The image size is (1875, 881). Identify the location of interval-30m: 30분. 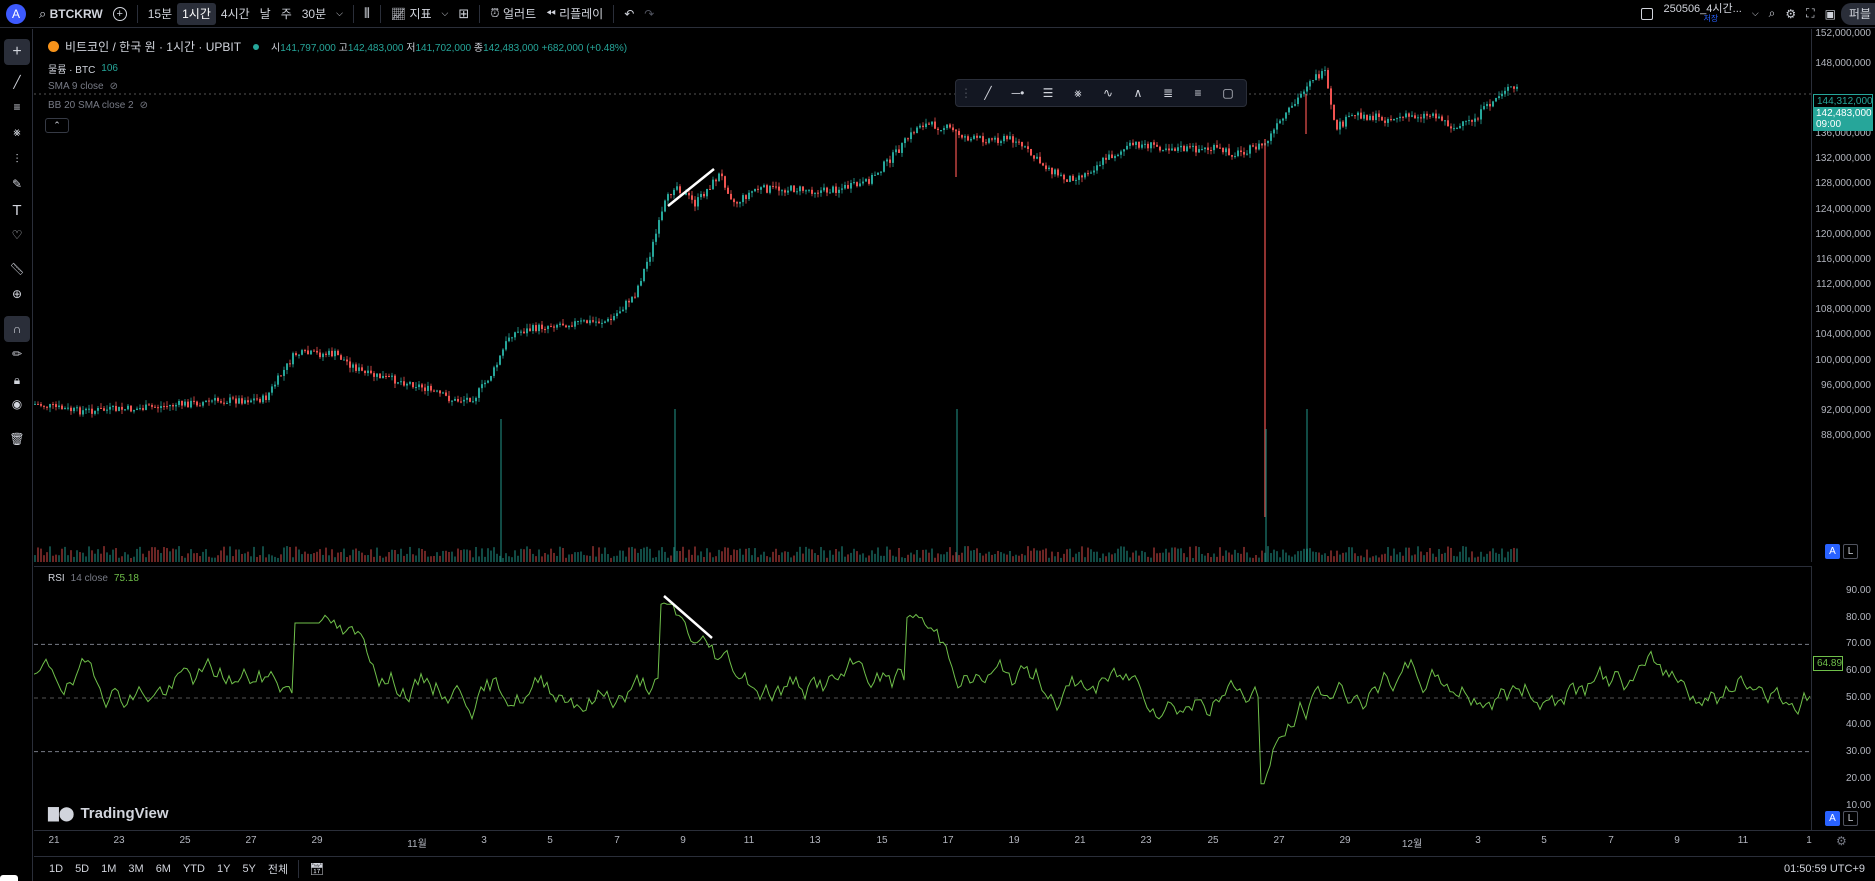
(314, 14).